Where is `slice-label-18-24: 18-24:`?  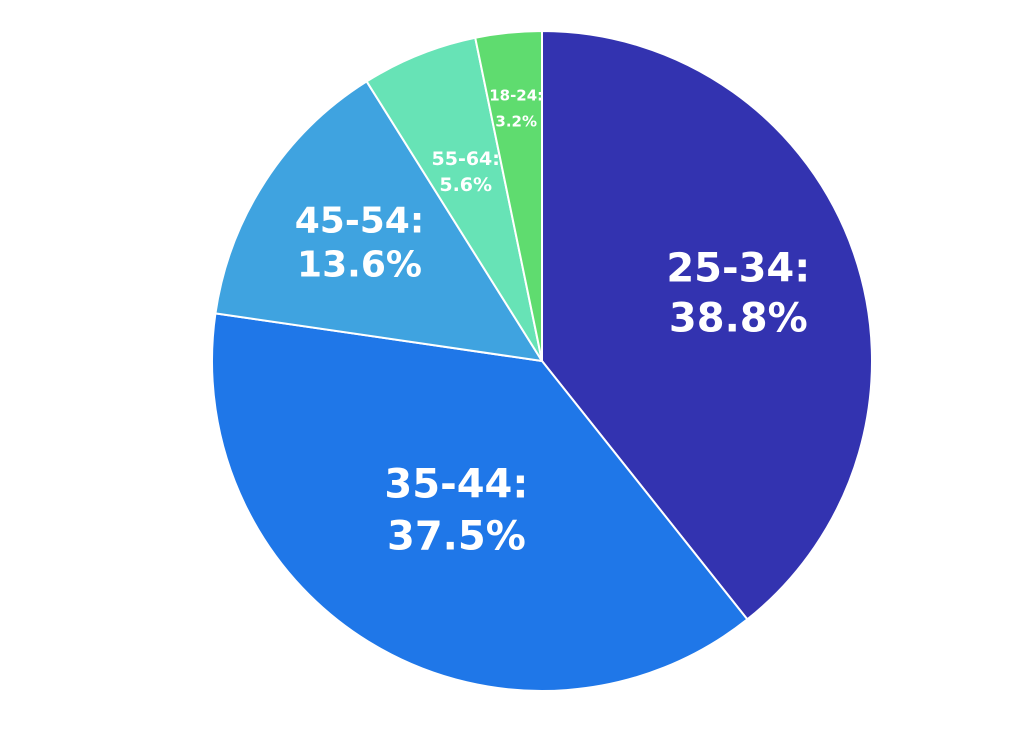
slice-label-18-24: 18-24: is located at coordinates (516, 96).